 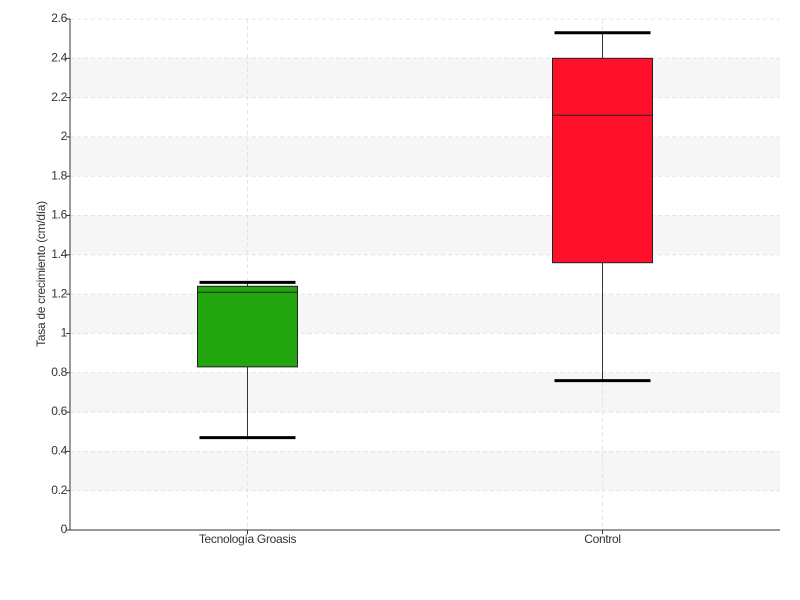 I want to click on x-tick-label: Tecnología Groasis, so click(x=248, y=539).